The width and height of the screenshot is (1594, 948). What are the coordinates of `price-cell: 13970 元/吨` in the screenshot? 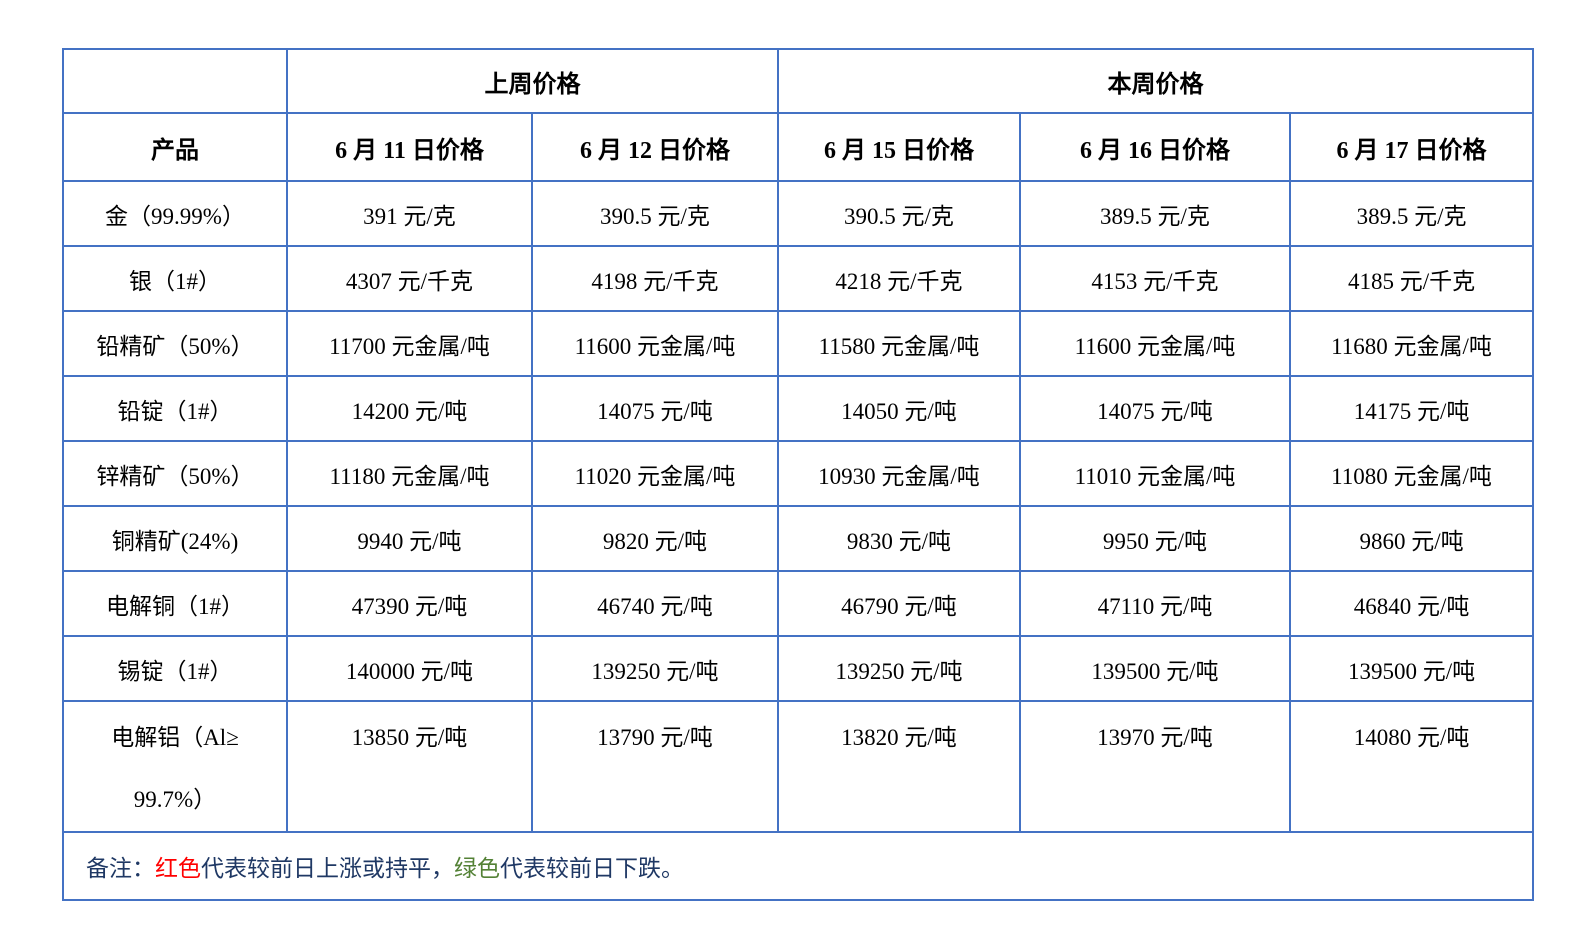 It's located at (1155, 766).